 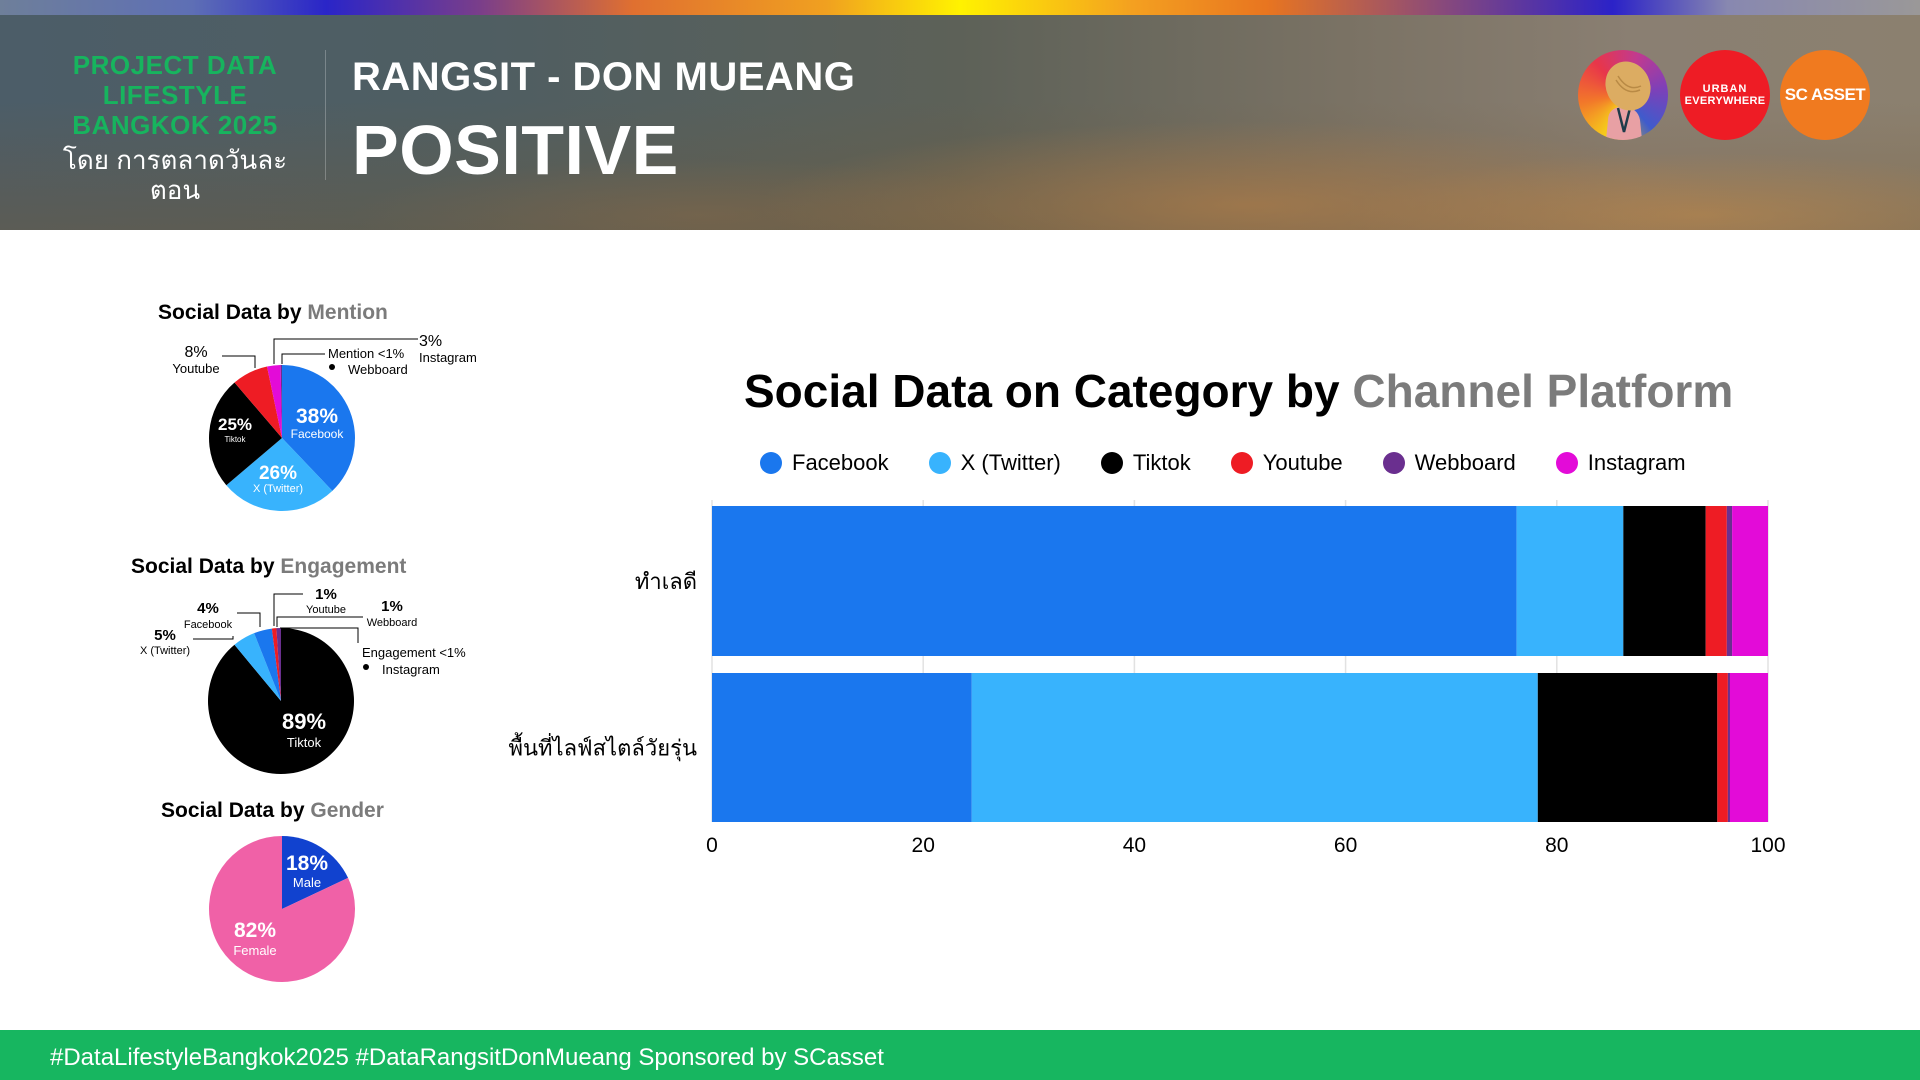 I want to click on sc-asset-logo: SC ASSET, so click(x=1825, y=95).